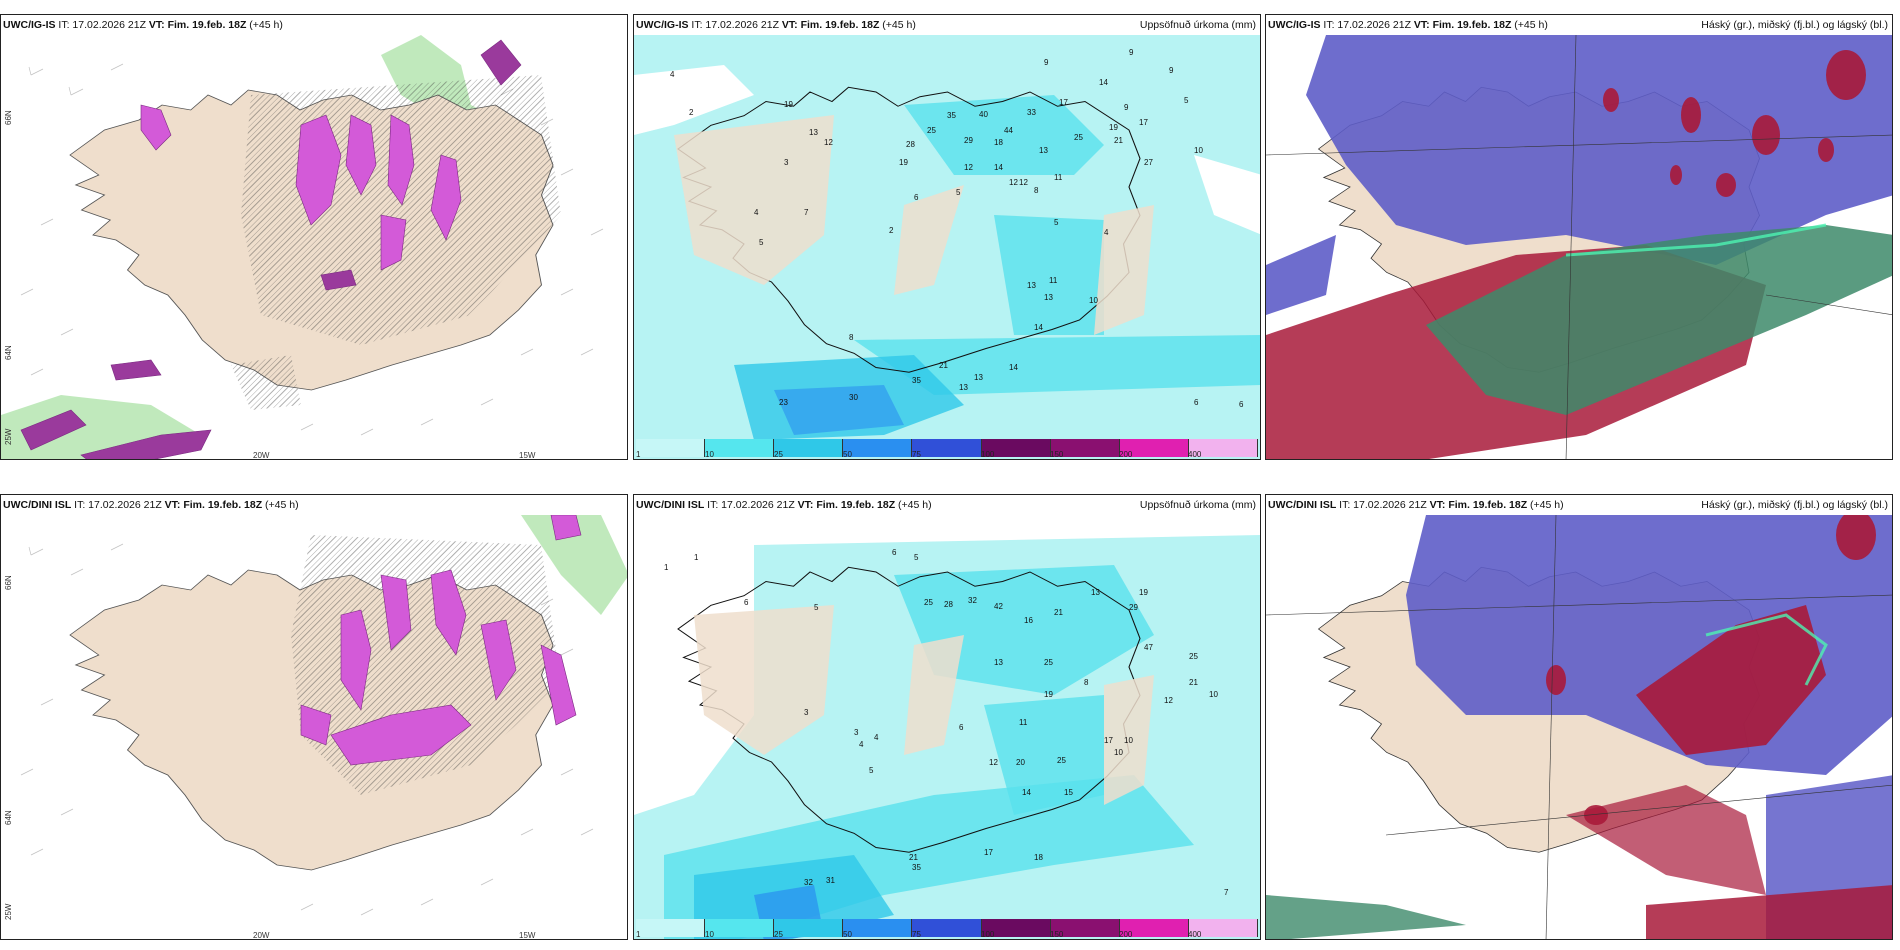 The image size is (1900, 950). Describe the element at coordinates (916, 934) in the screenshot. I see `legend-label: 75` at that location.